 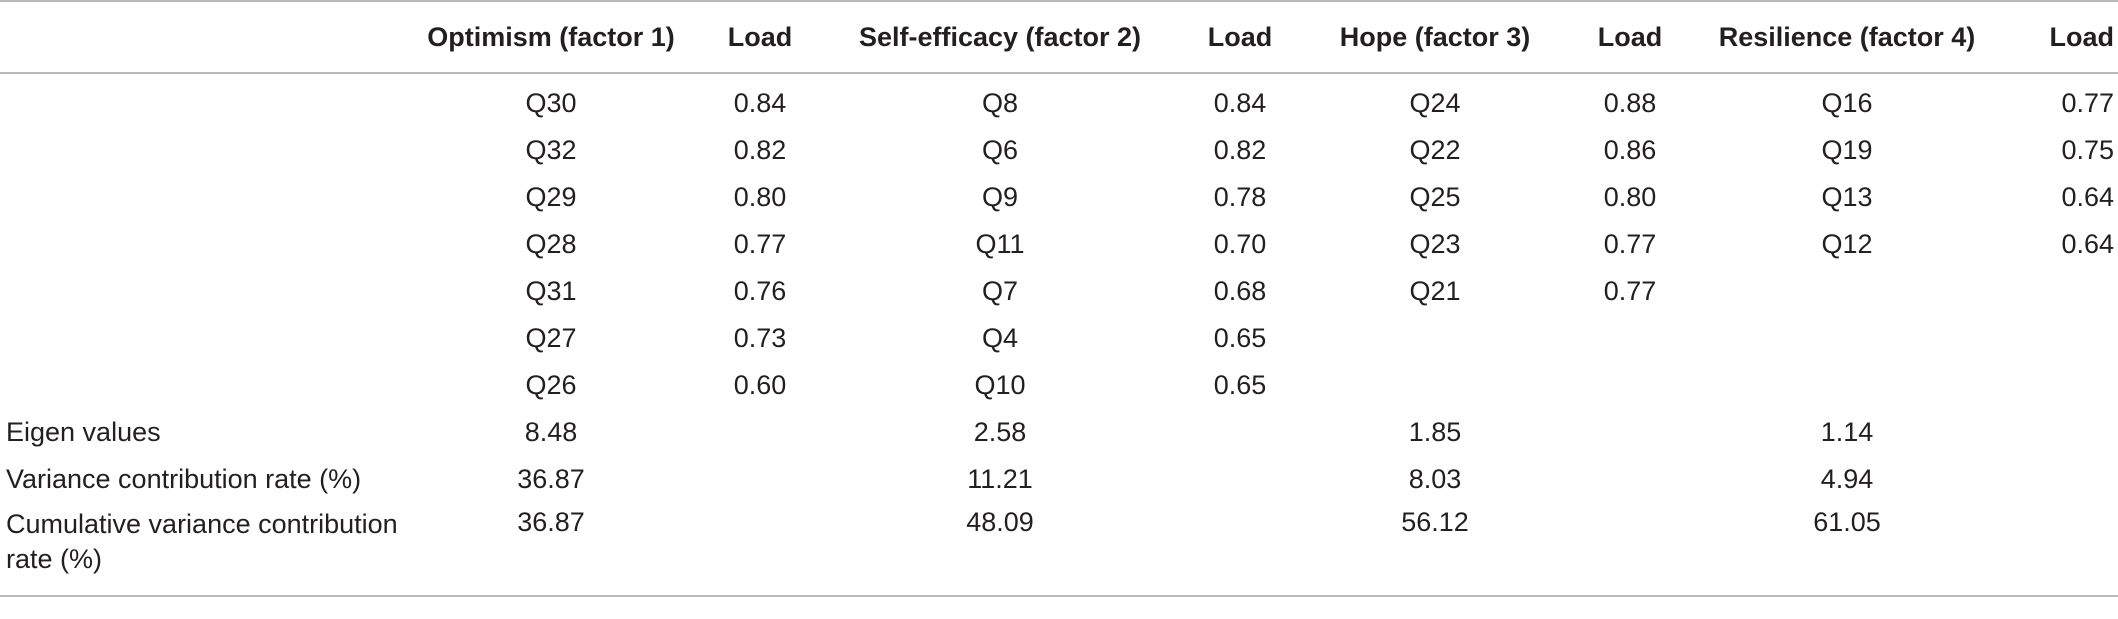 What do you see at coordinates (1059, 150) in the screenshot?
I see `table-row: Q32 0.82 Q6 0.82 Q22 0.86 Q19 0.75` at bounding box center [1059, 150].